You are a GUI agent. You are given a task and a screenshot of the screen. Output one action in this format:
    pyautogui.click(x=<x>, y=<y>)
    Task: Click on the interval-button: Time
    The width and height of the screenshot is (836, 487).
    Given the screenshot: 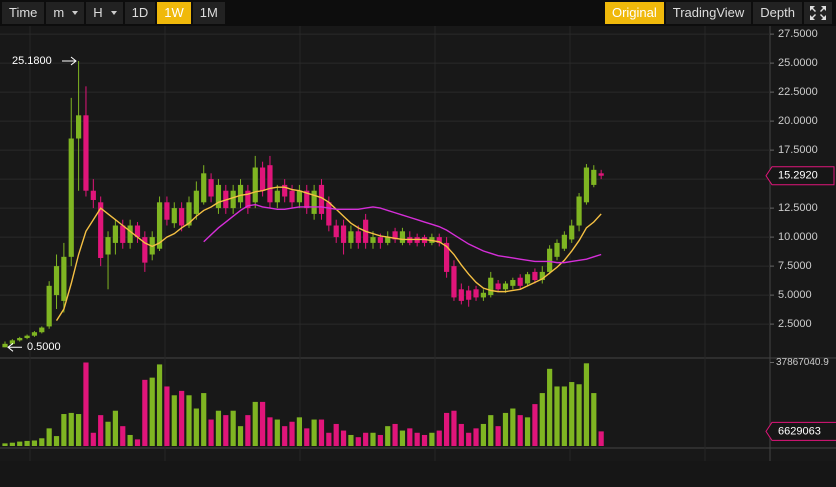 What is the action you would take?
    pyautogui.click(x=23, y=13)
    